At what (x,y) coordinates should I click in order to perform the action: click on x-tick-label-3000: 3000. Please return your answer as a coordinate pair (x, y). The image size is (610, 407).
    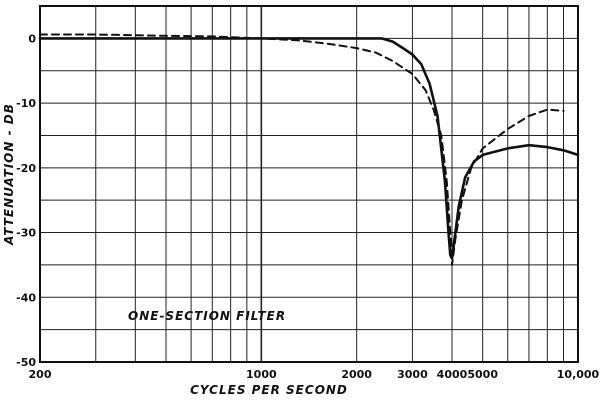
    Looking at the image, I should click on (412, 374).